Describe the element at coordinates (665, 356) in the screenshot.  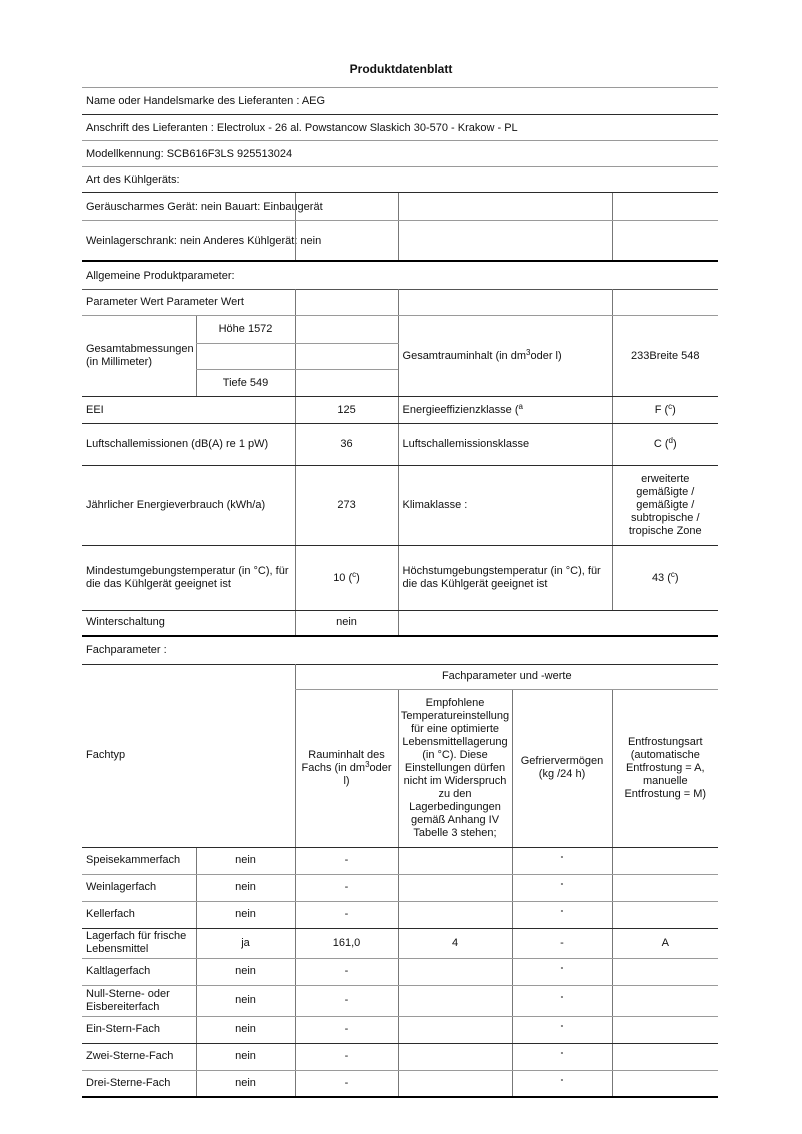
I see `total-volume-value: 233Breite 548` at that location.